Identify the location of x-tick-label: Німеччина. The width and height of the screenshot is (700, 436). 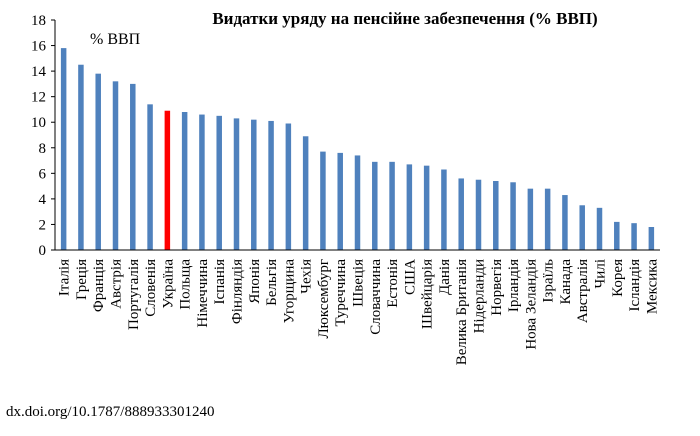
(203, 293).